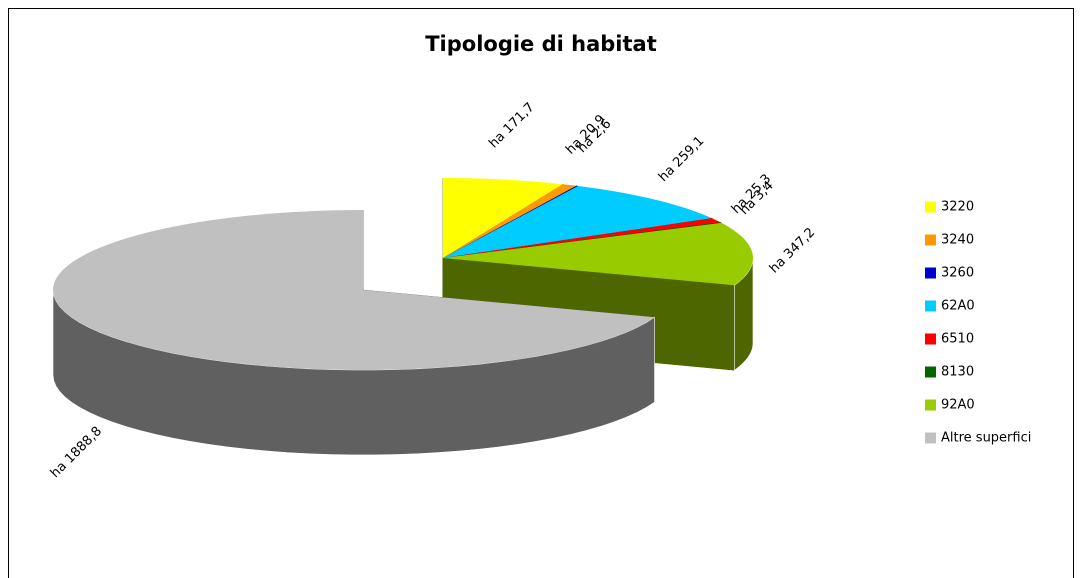 The height and width of the screenshot is (578, 1082). I want to click on legend-label: 3240, so click(957, 240).